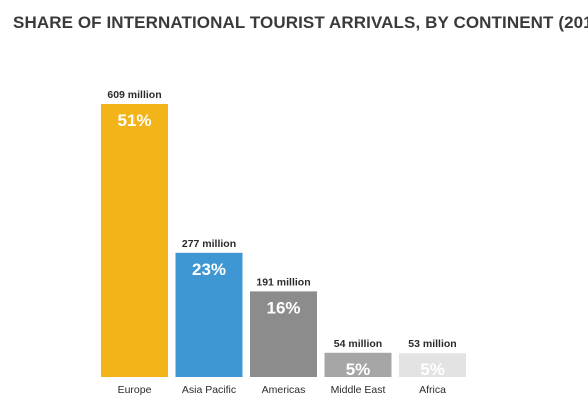 This screenshot has height=420, width=588. I want to click on bar-middle-east, so click(358, 364).